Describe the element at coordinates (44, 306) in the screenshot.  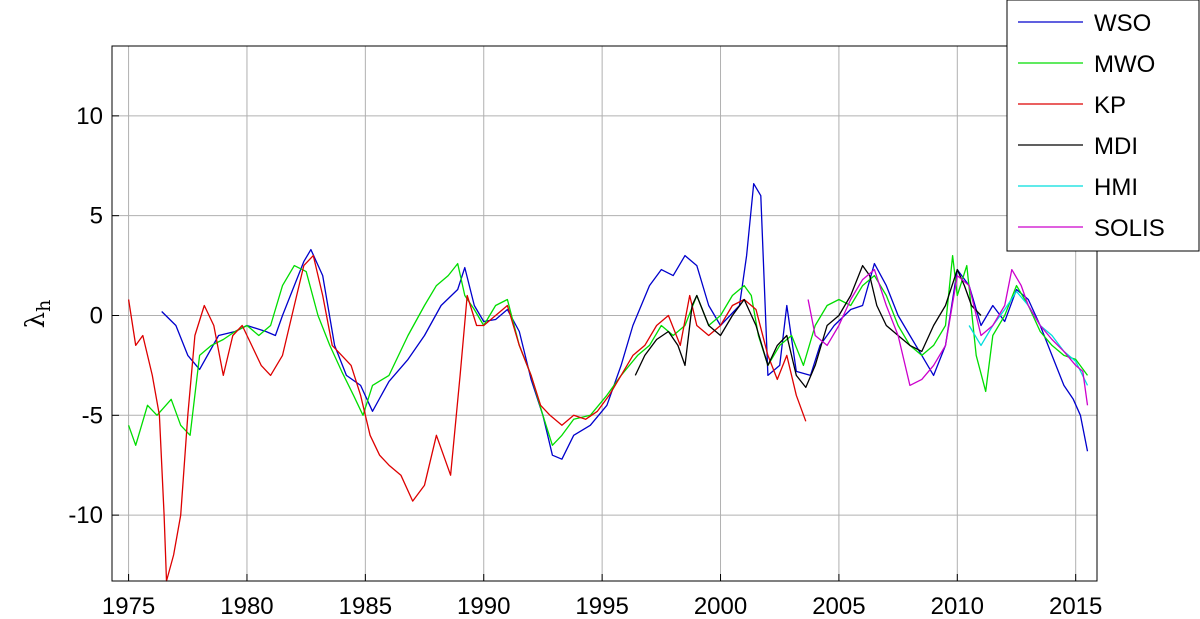
I see `y-axis-label-subscript: h` at that location.